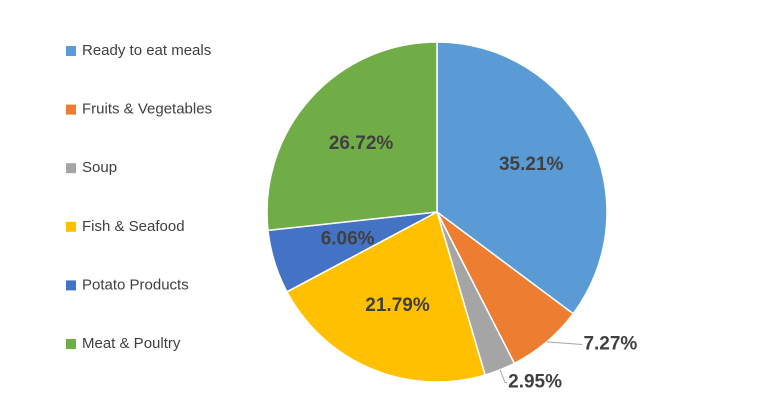  Describe the element at coordinates (610, 343) in the screenshot. I see `data-label: 7.27%` at that location.